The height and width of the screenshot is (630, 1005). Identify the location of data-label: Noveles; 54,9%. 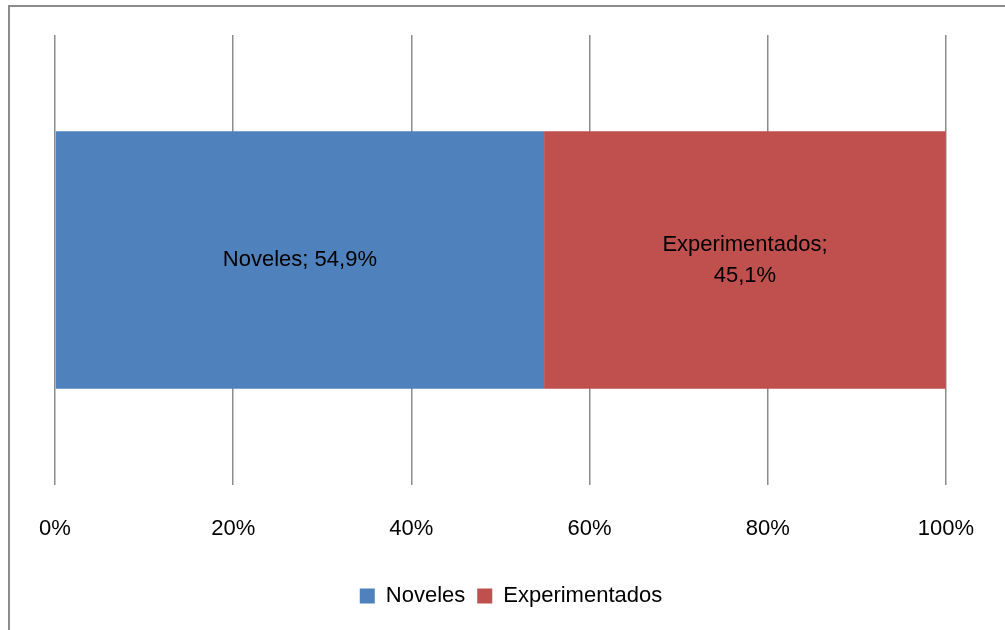
(299, 259).